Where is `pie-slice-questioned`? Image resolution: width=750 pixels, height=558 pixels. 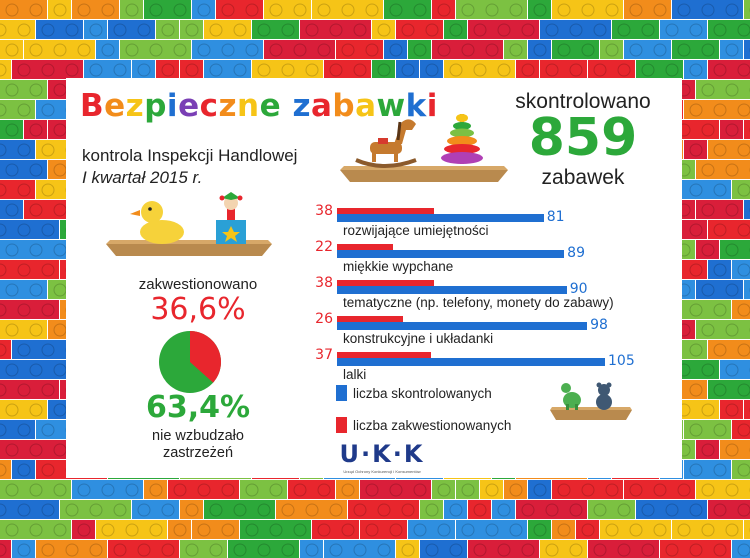 pie-slice-questioned is located at coordinates (205, 357).